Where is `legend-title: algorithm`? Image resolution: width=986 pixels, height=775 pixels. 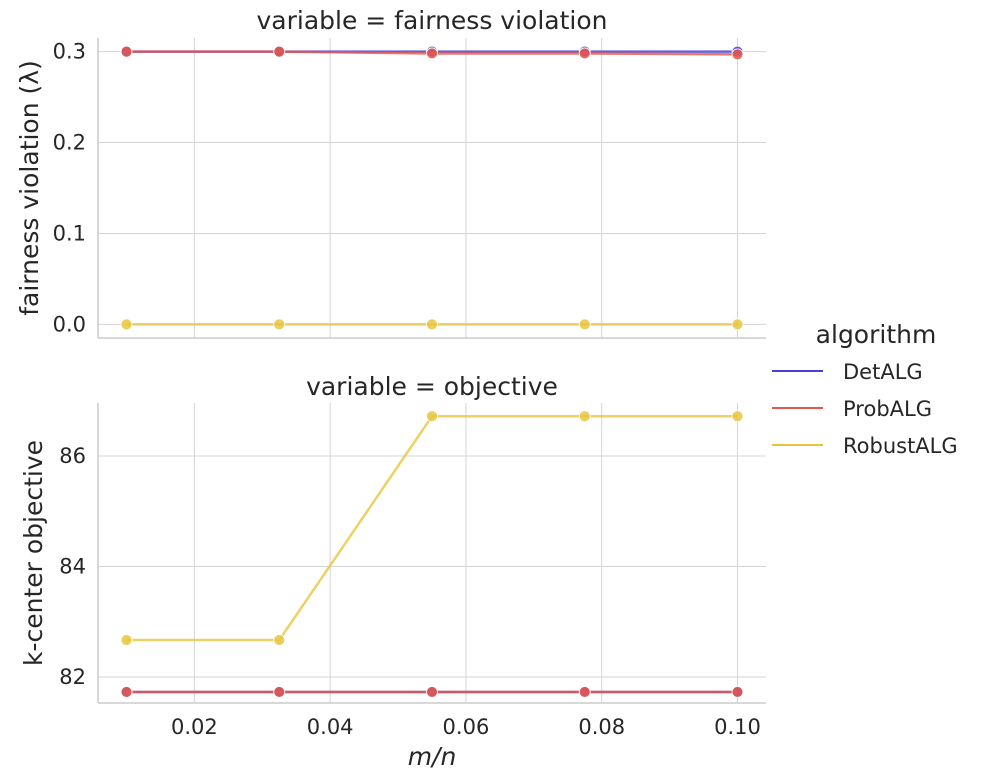 legend-title: algorithm is located at coordinates (876, 334).